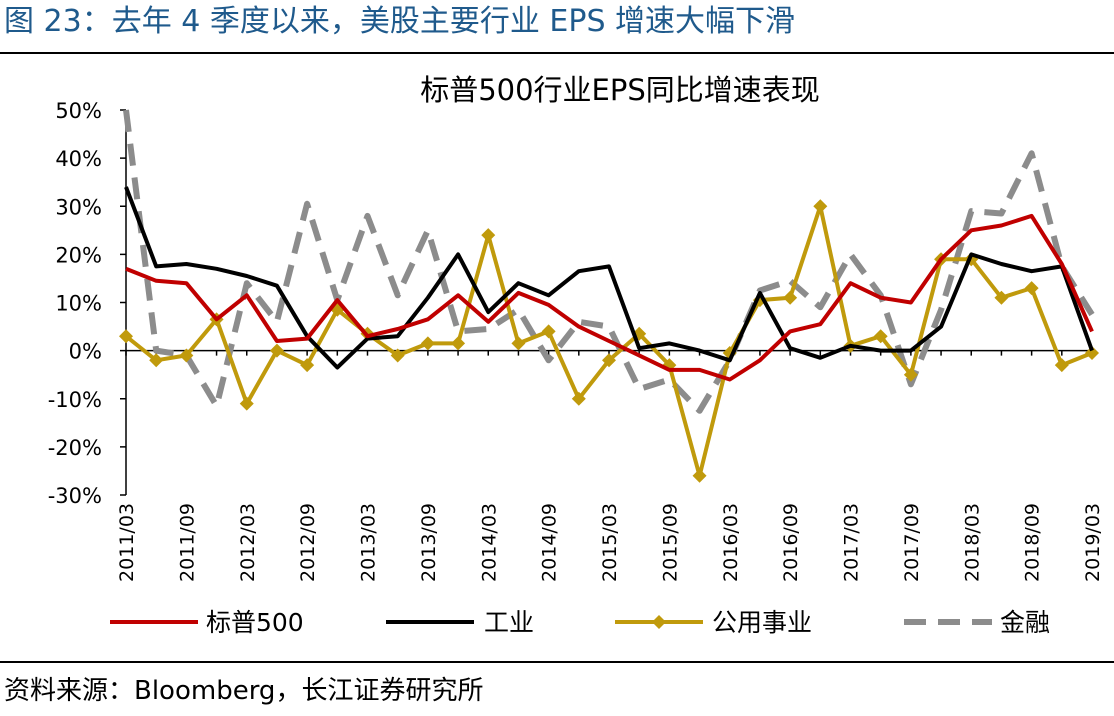 This screenshot has width=1114, height=716. Describe the element at coordinates (75, 448) in the screenshot. I see `y-tick-label: -20%` at that location.